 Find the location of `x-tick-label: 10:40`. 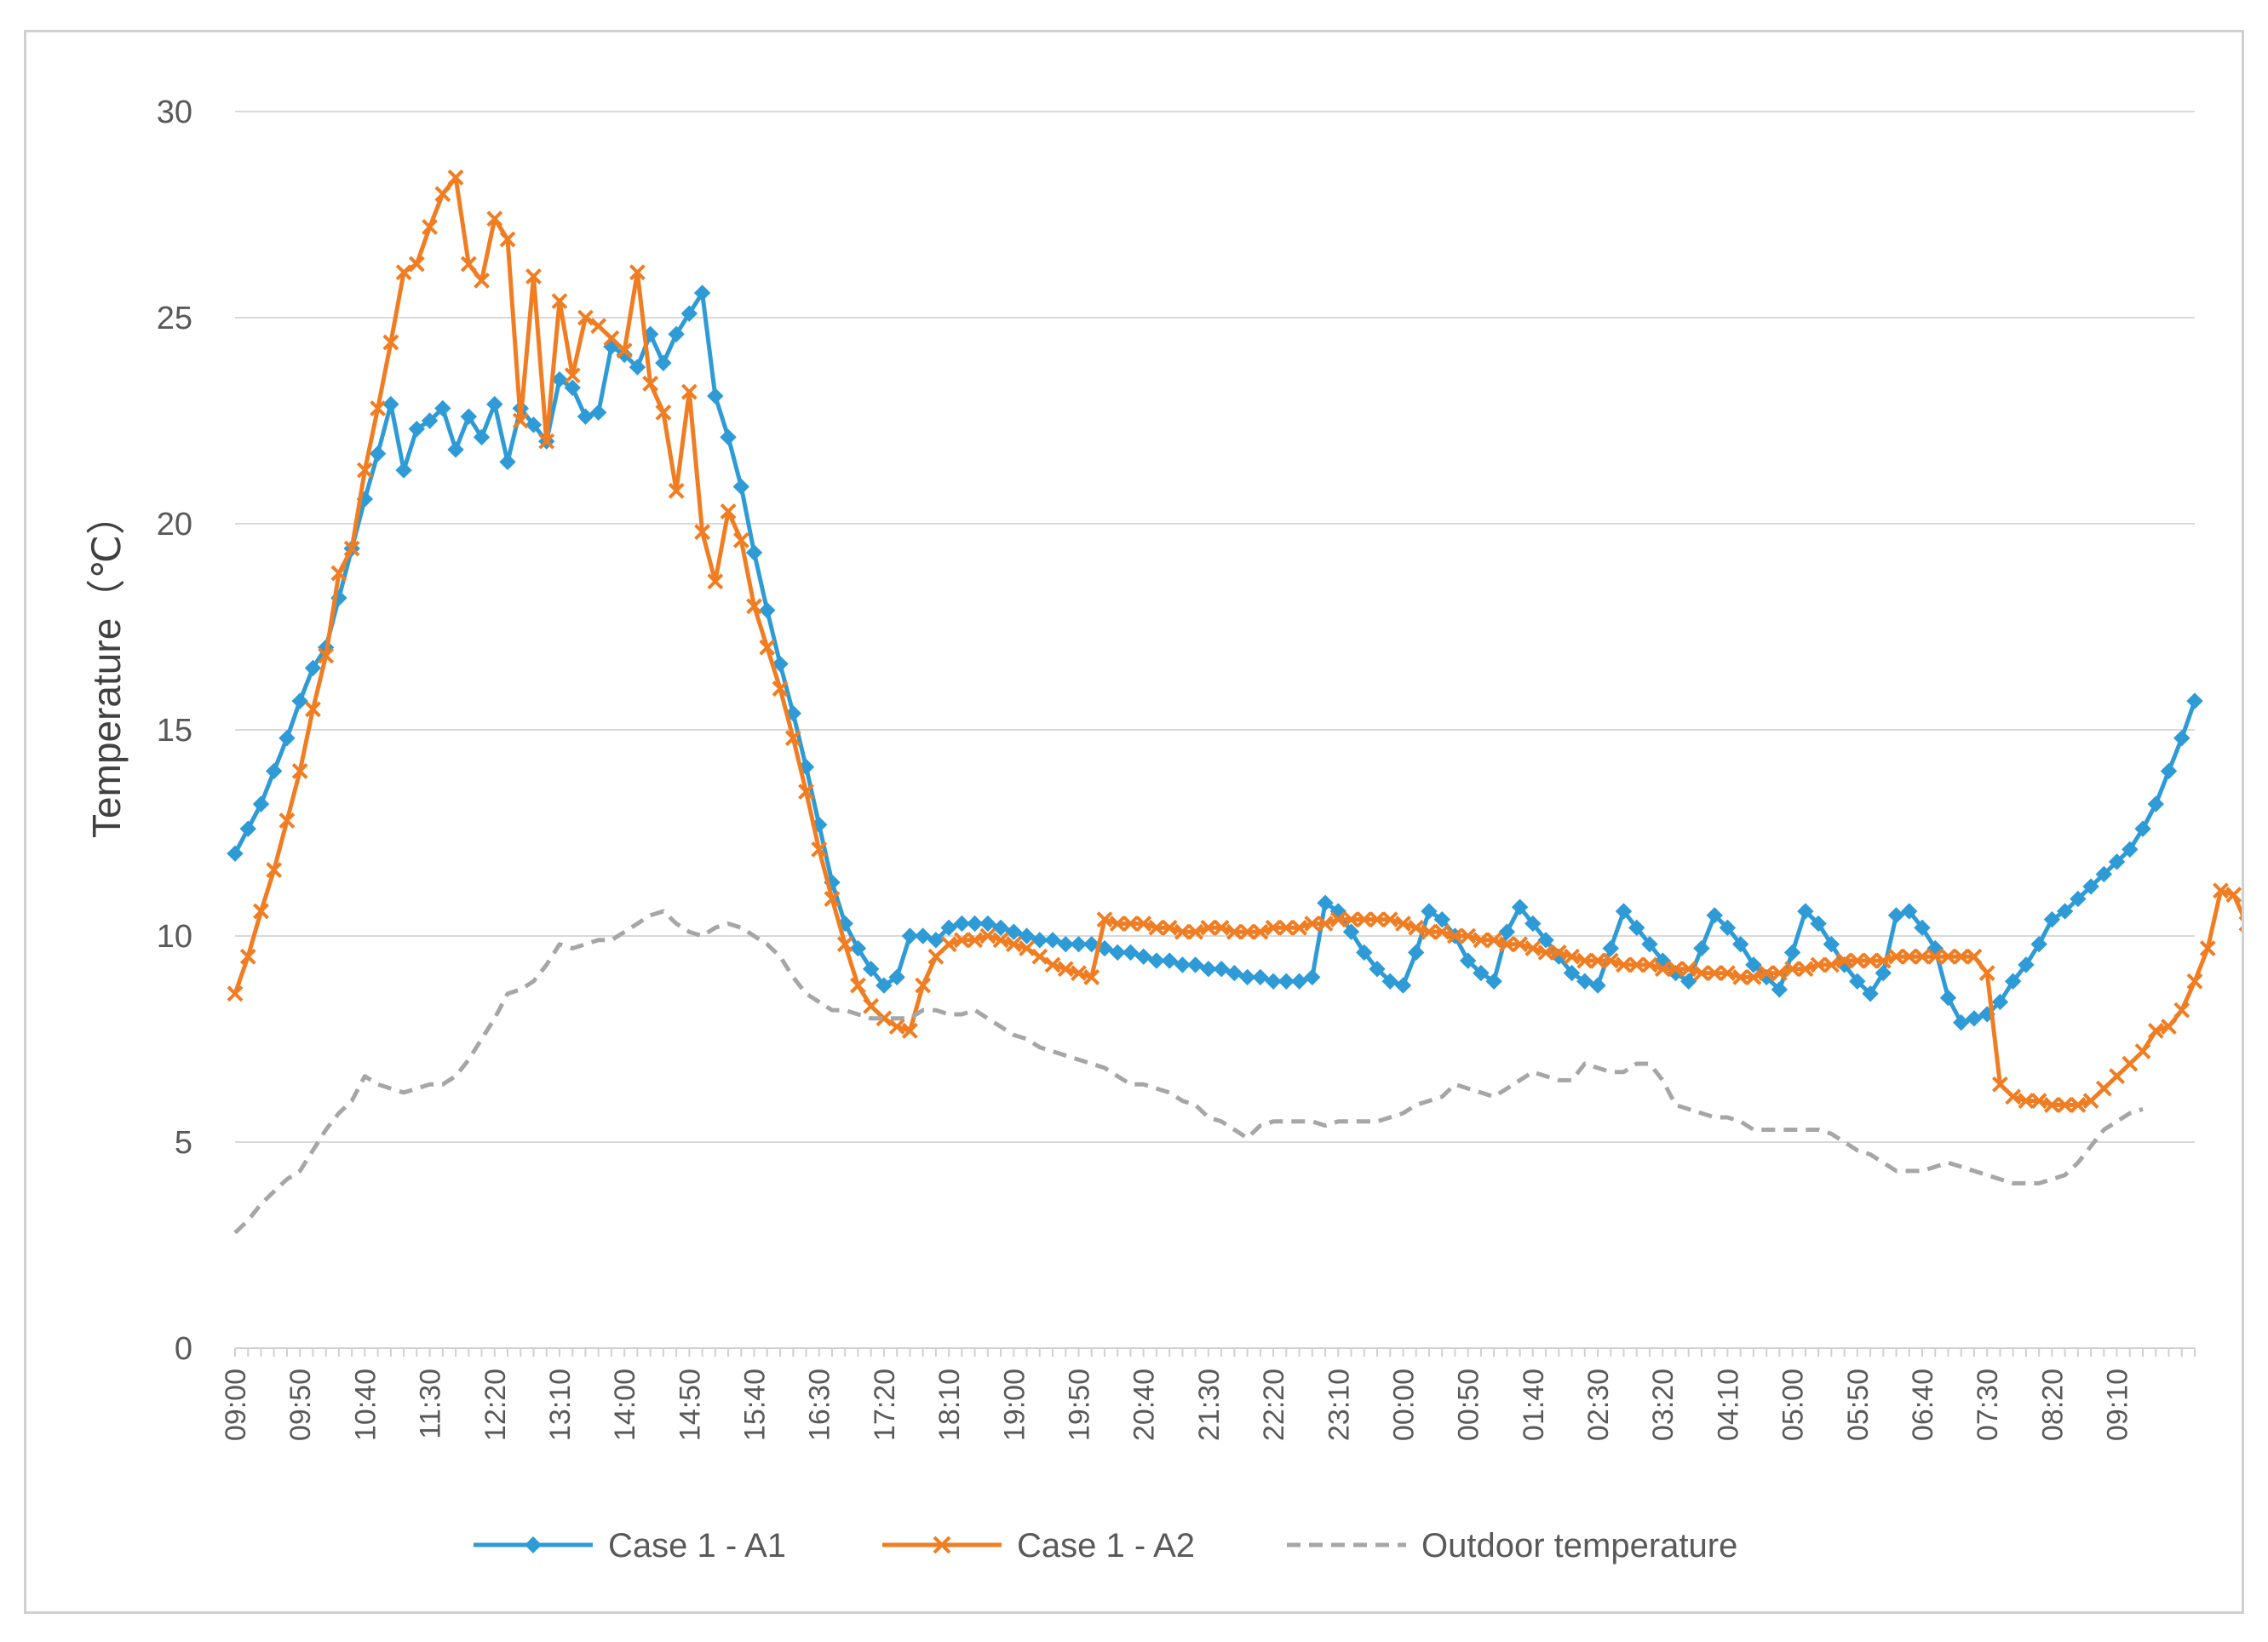

x-tick-label: 10:40 is located at coordinates (365, 1405).